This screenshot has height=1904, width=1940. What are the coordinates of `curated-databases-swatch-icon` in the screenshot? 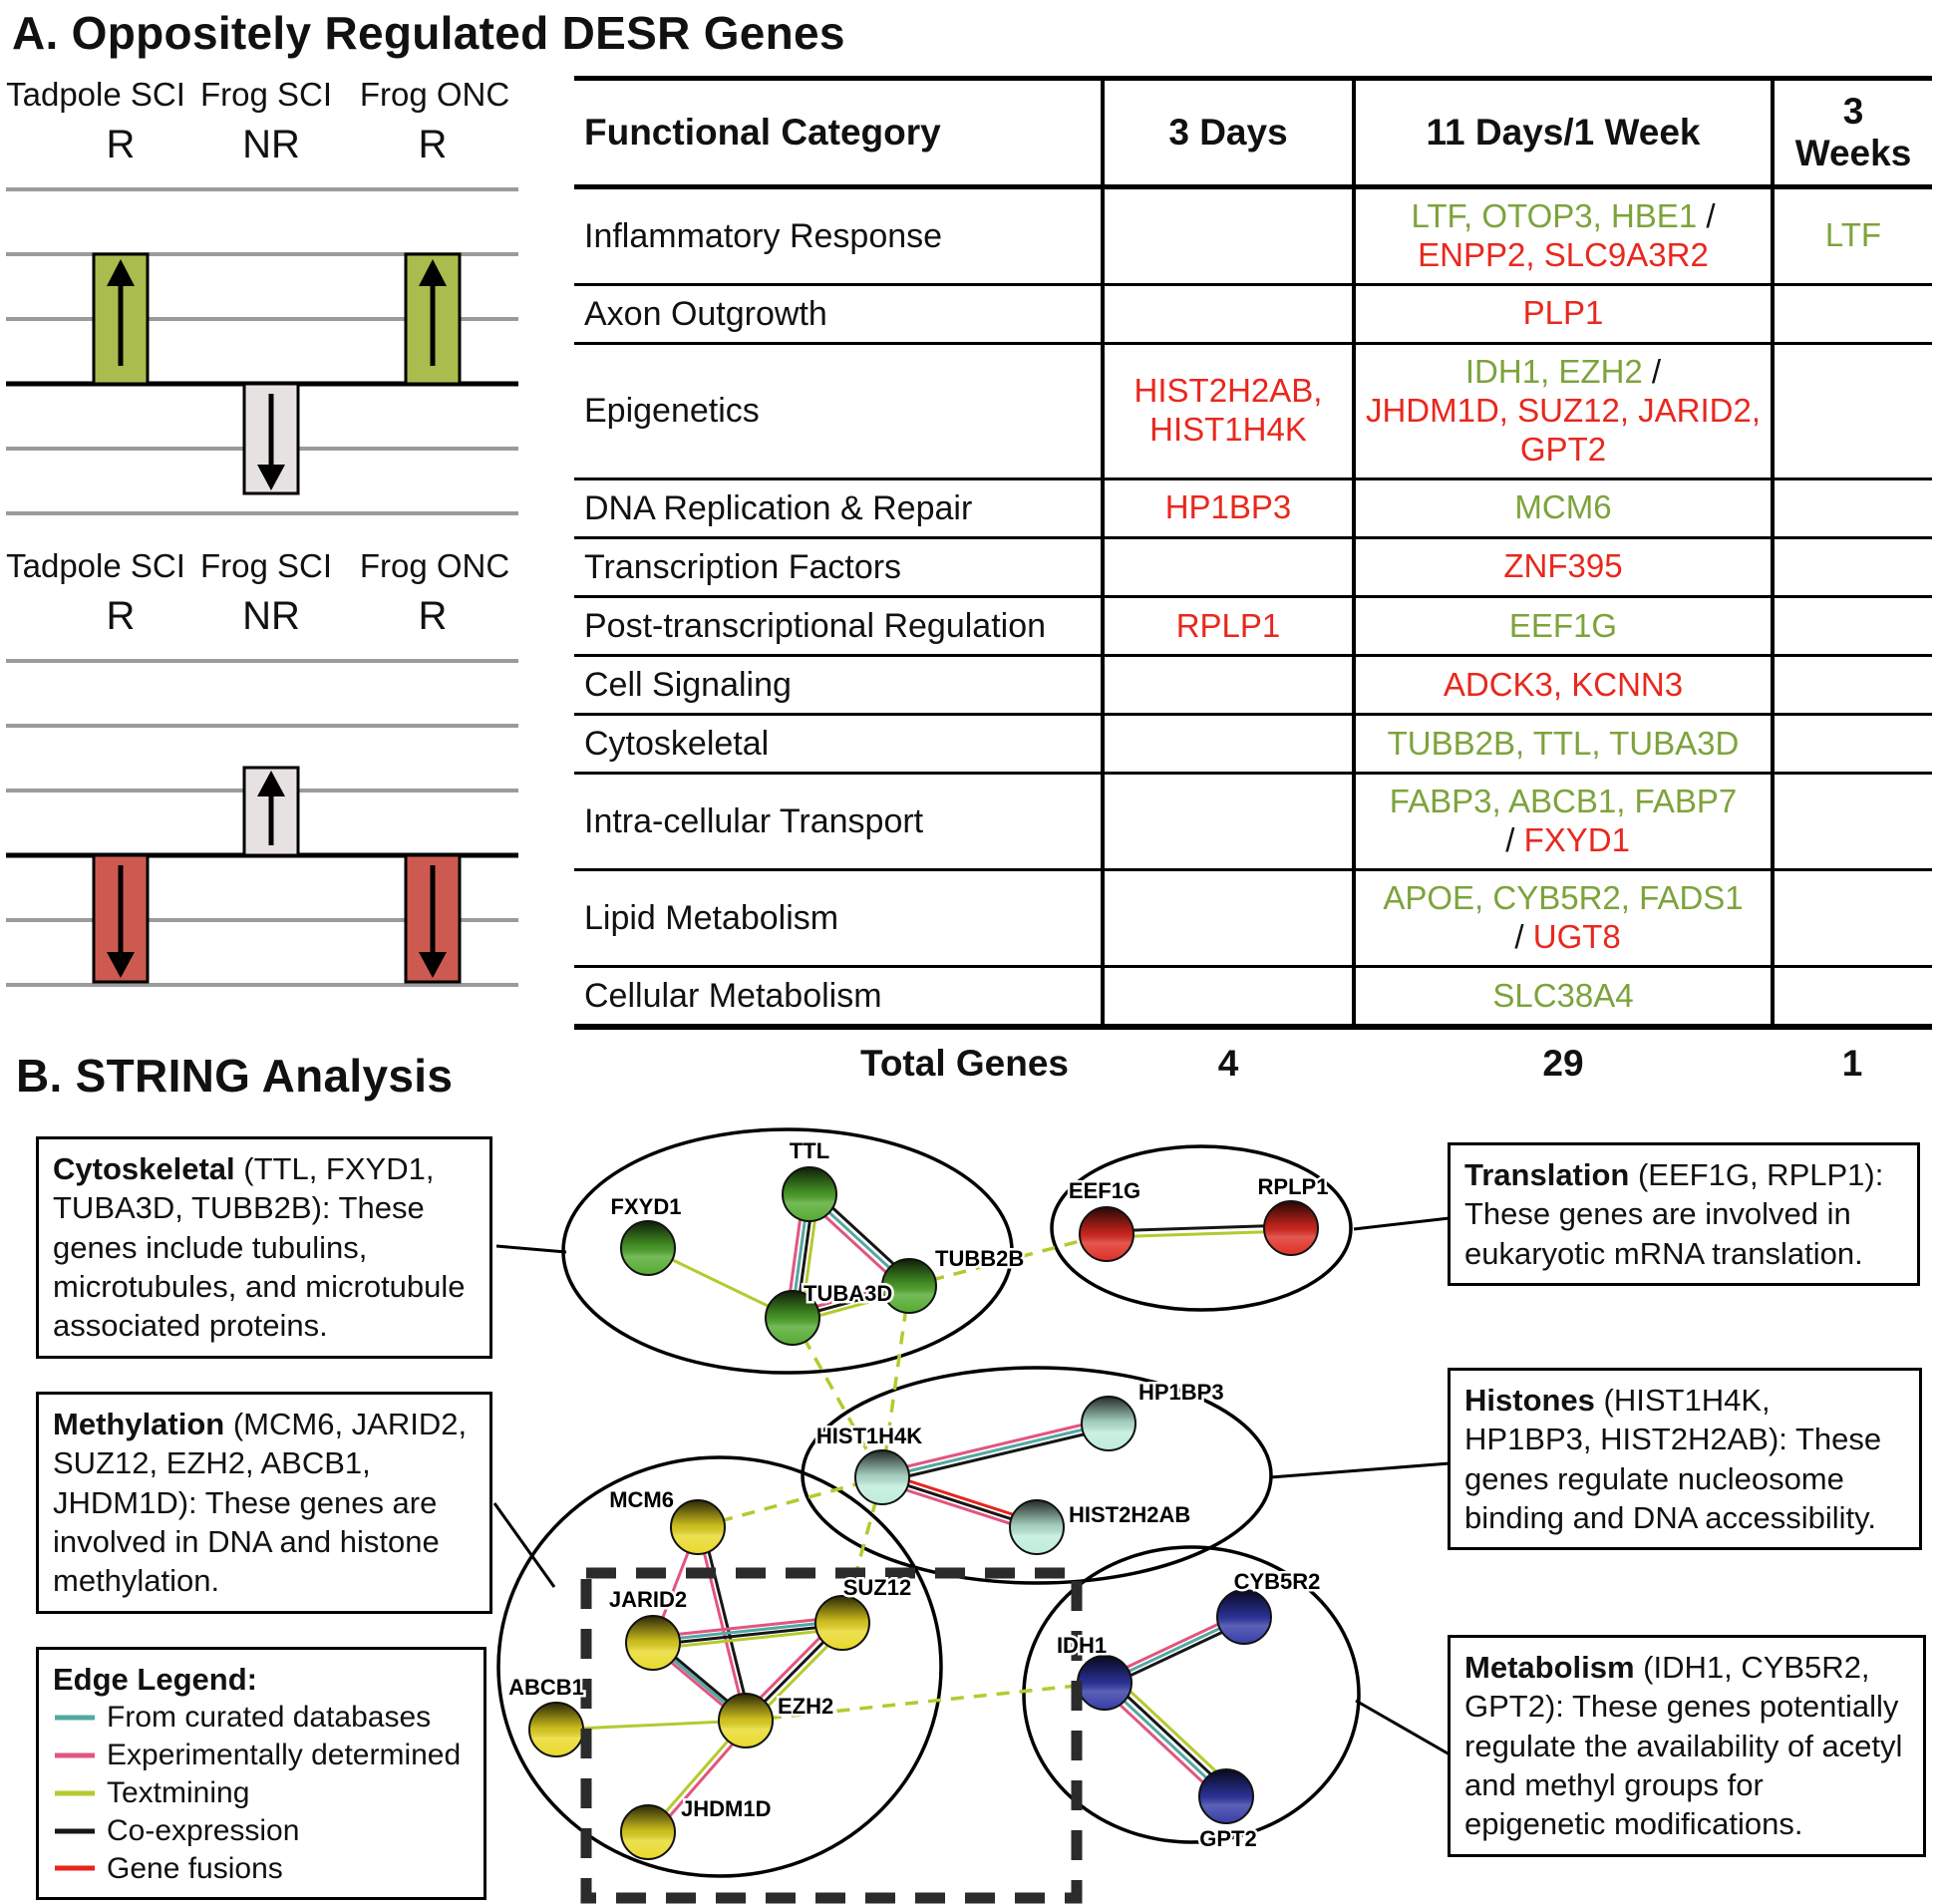 It's located at (75, 1718).